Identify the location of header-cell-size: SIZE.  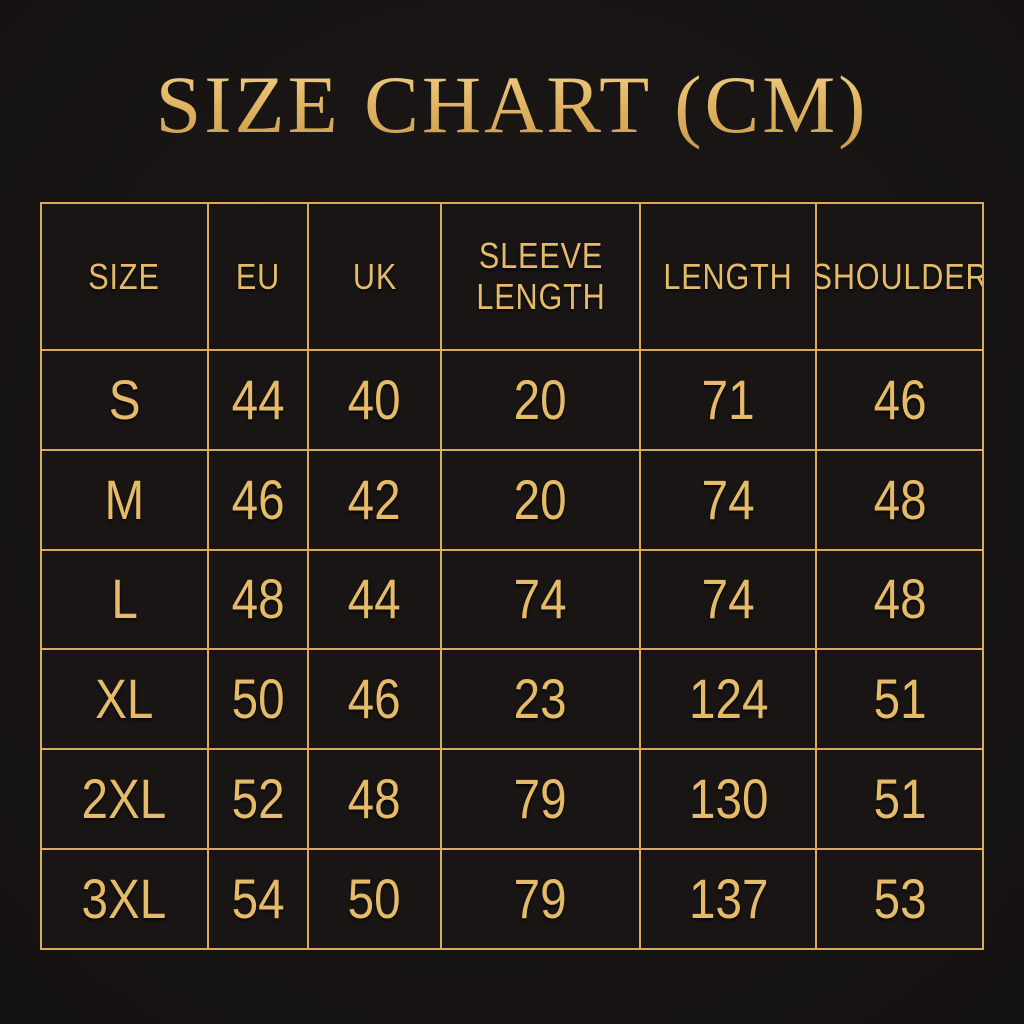
(124, 276).